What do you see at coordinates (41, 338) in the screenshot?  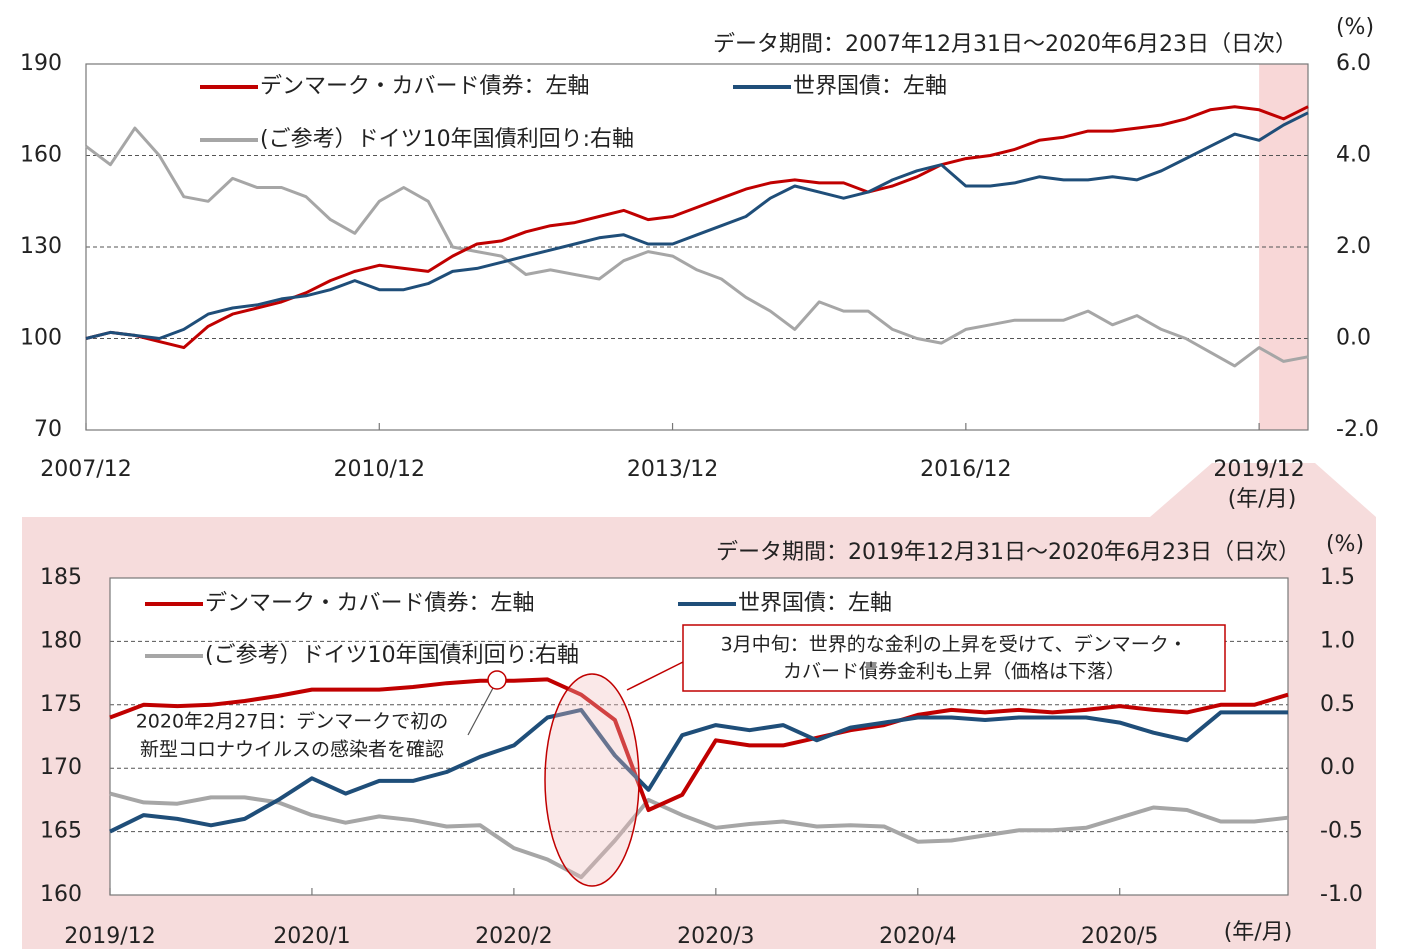 I see `y-tick-label: 100` at bounding box center [41, 338].